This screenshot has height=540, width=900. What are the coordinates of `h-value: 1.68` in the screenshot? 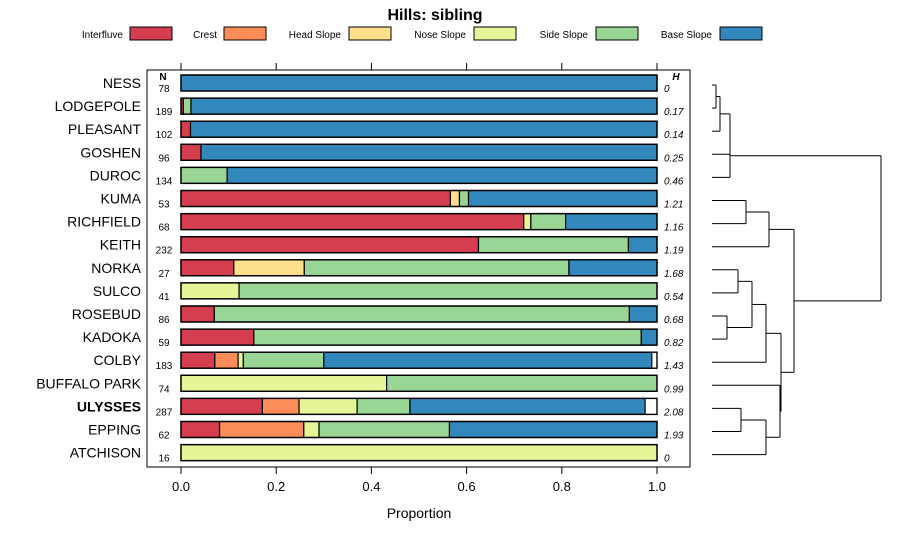 It's located at (674, 274).